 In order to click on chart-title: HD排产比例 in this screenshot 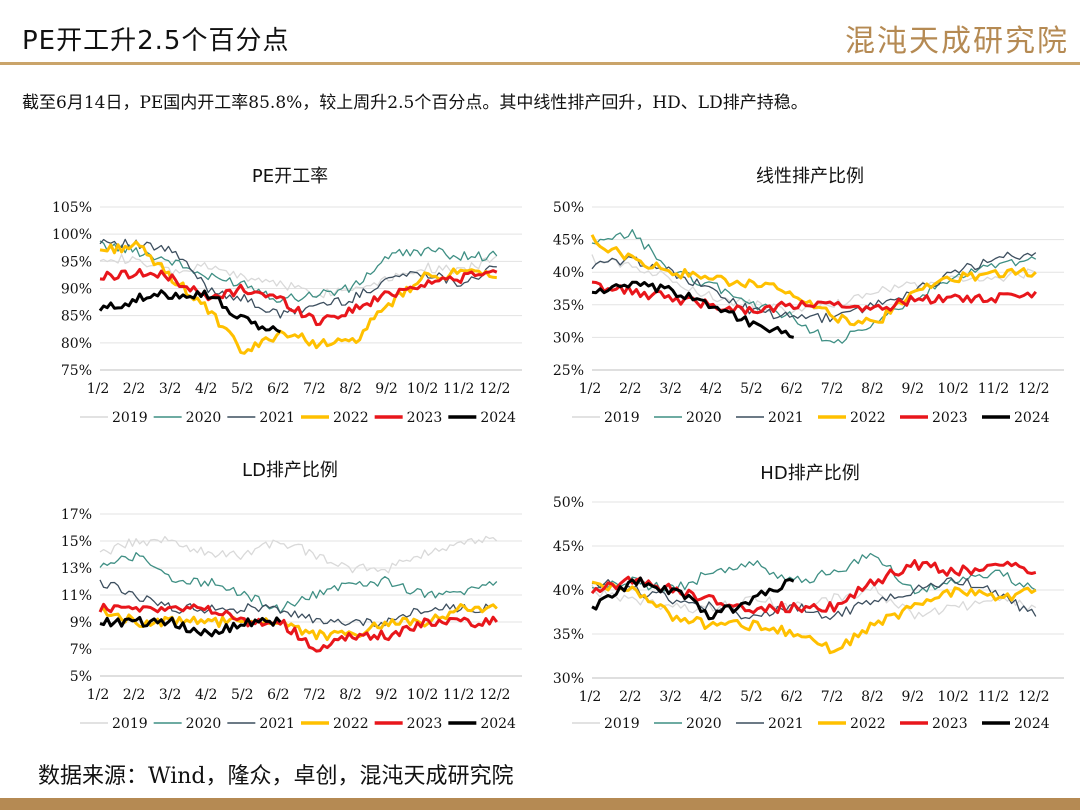, I will do `click(809, 473)`.